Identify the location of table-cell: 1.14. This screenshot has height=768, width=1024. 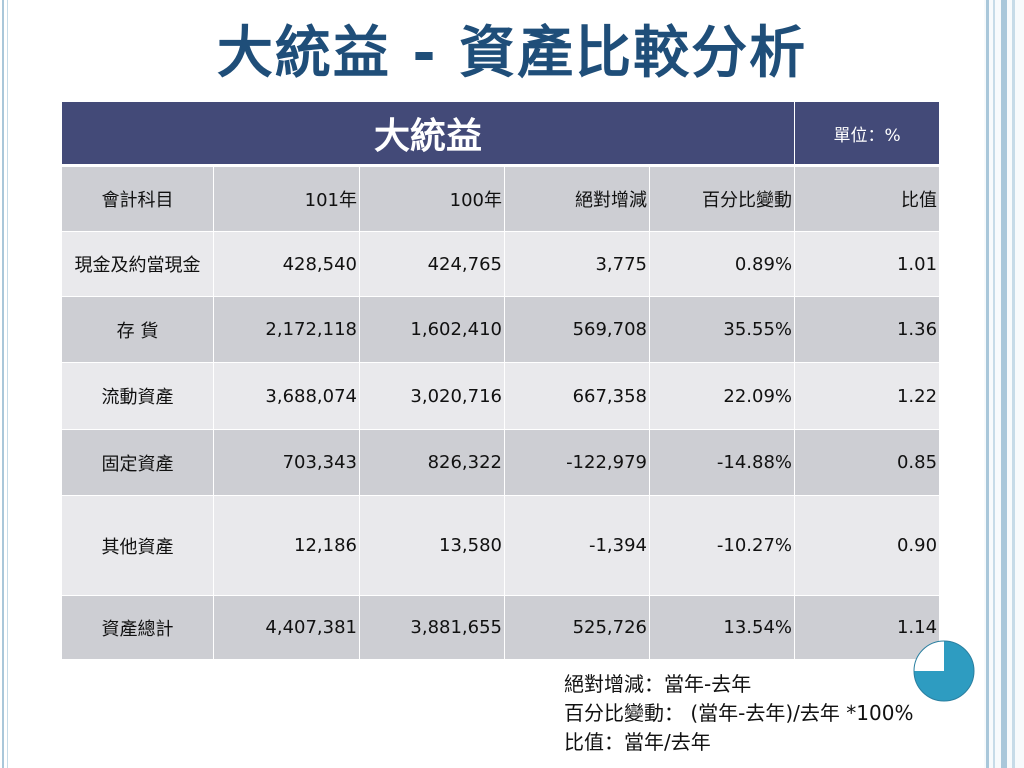
(867, 627).